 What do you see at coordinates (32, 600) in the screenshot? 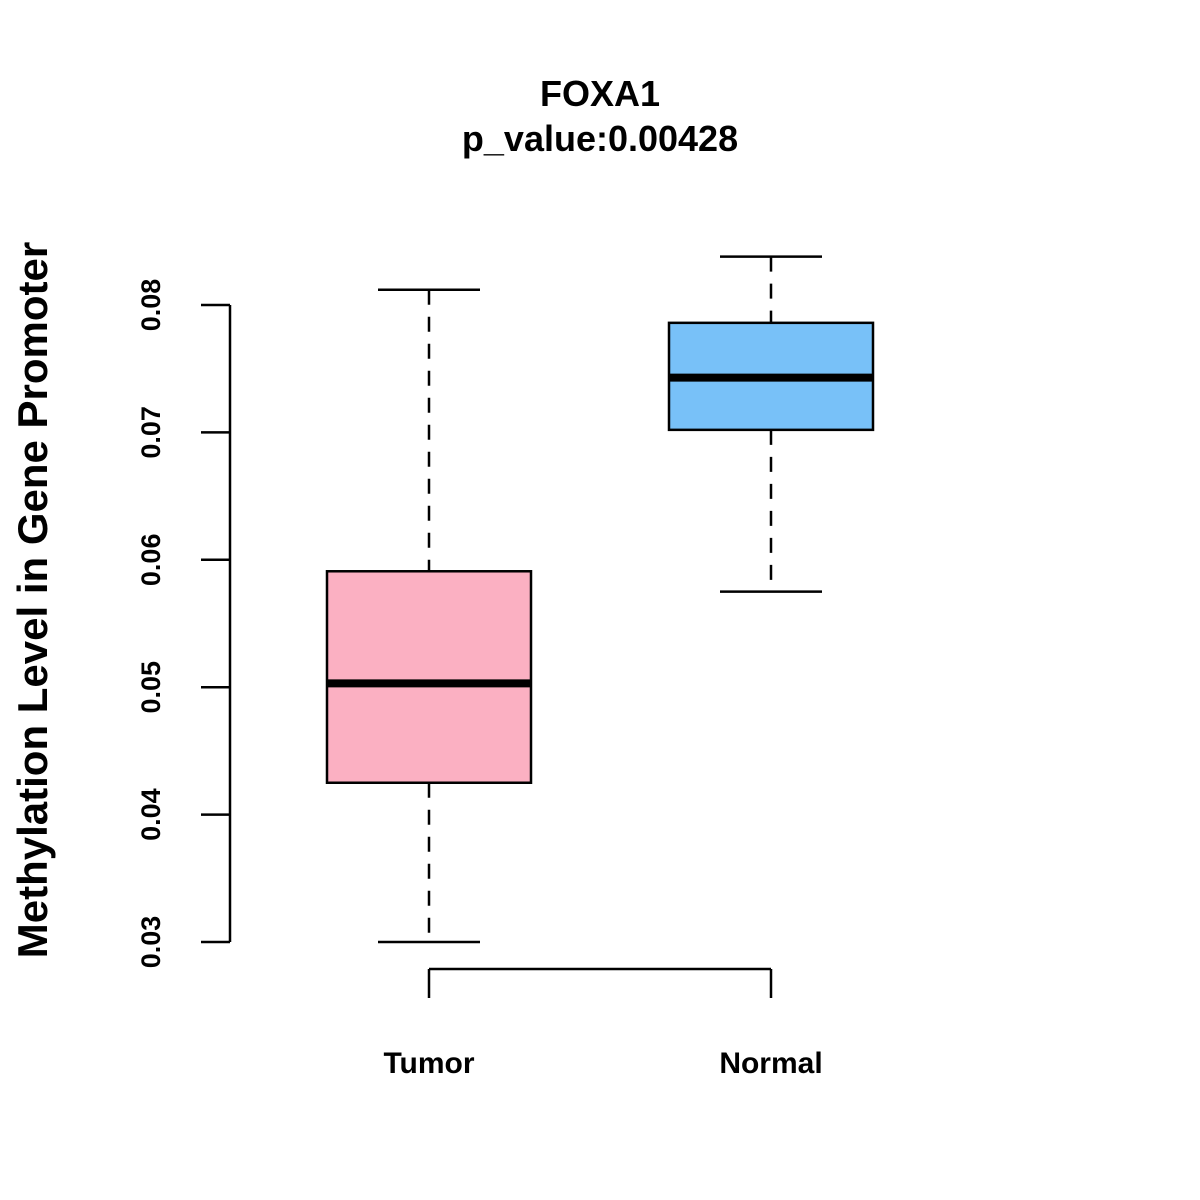
I see `y-axis-label: Methylation Level in Gene Promoter` at bounding box center [32, 600].